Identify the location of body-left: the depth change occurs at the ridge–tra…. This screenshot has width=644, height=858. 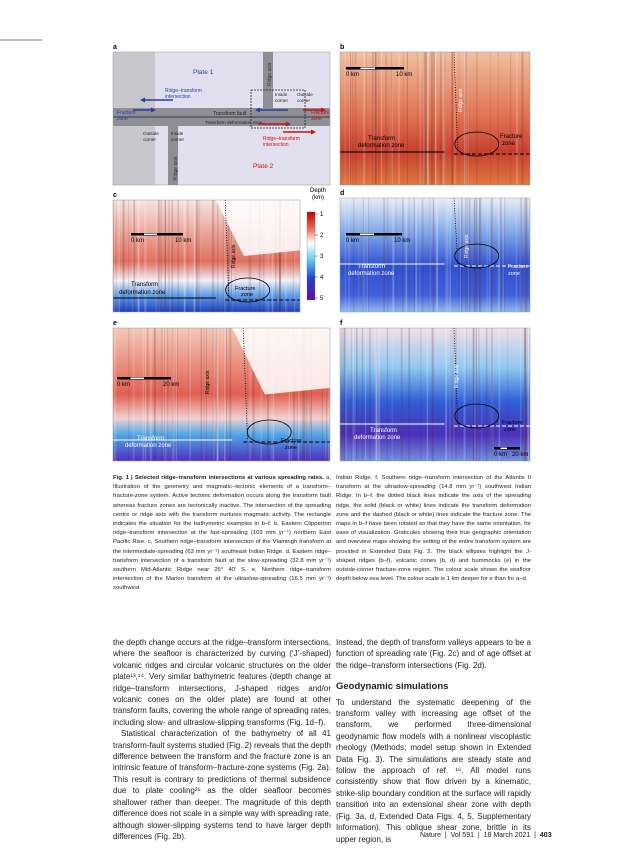
(222, 739).